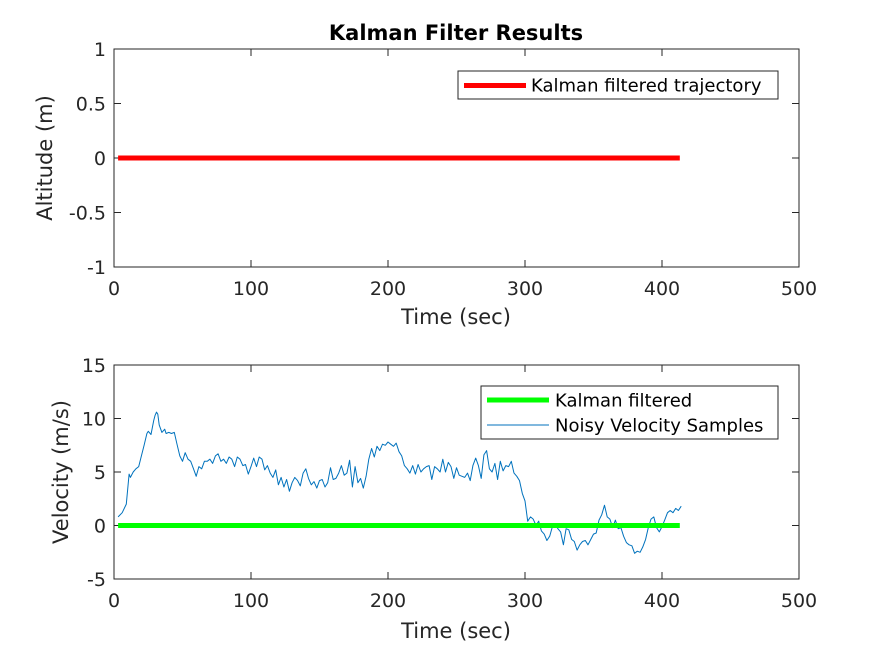 The width and height of the screenshot is (884, 663). I want to click on altitude-legend: Kalman filtered trajectory, so click(618, 85).